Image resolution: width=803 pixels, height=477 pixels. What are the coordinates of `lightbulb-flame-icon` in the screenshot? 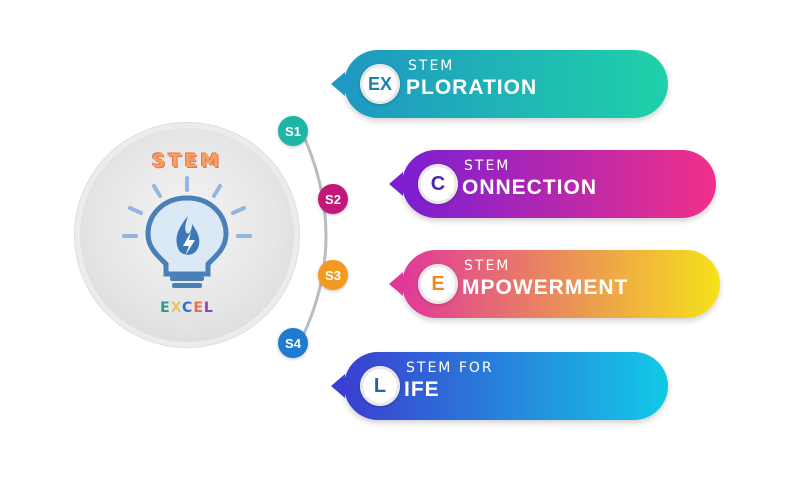 It's located at (187, 232).